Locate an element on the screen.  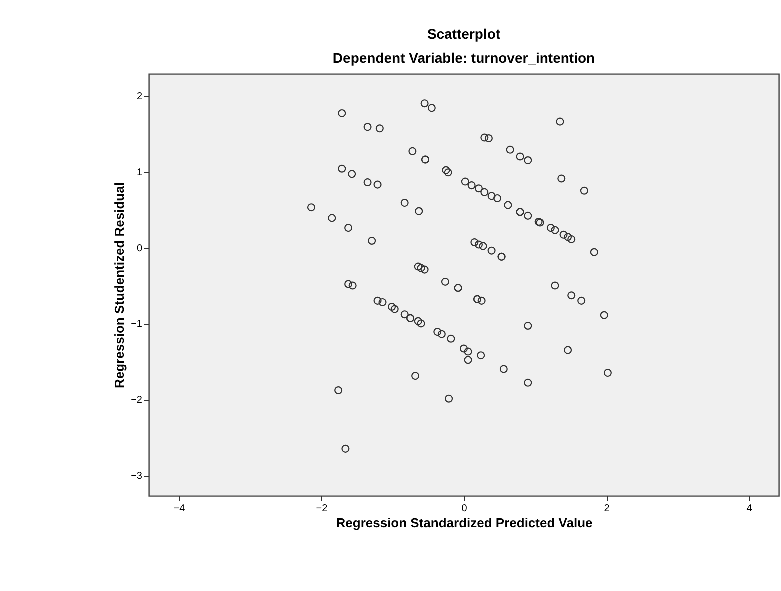
x-tick-label: 0 is located at coordinates (465, 509).